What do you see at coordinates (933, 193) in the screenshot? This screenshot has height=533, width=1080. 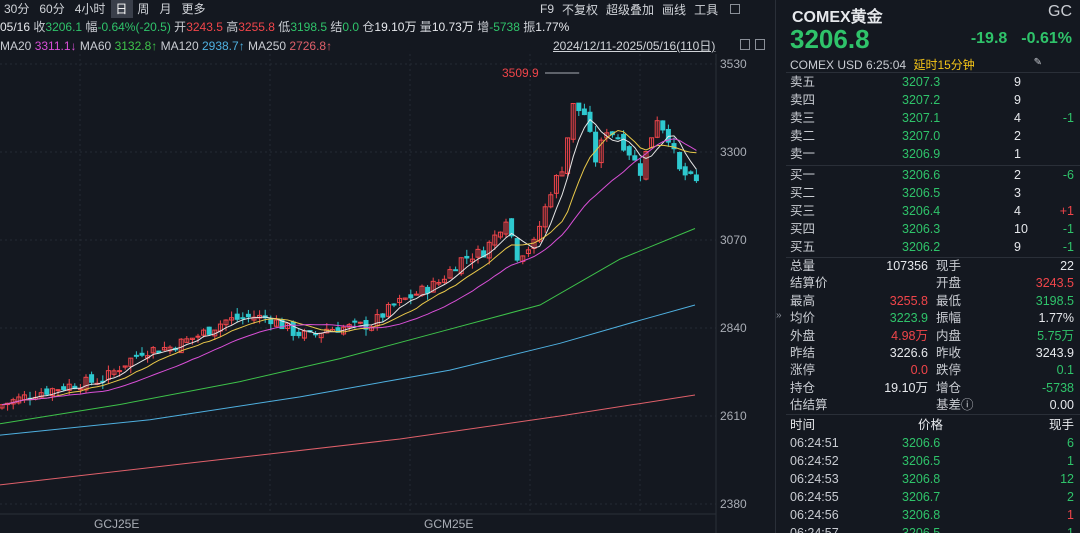 I see `bid-level-2: 买二 3206.5 3` at bounding box center [933, 193].